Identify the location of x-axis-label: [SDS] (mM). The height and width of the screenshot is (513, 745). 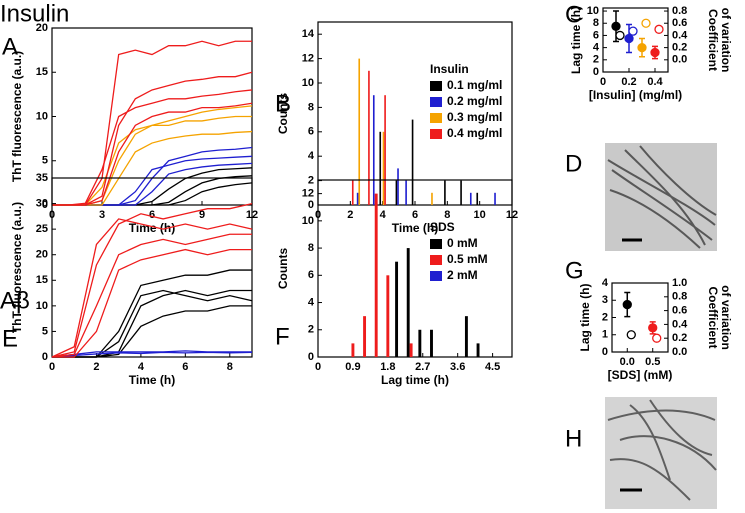
(640, 375).